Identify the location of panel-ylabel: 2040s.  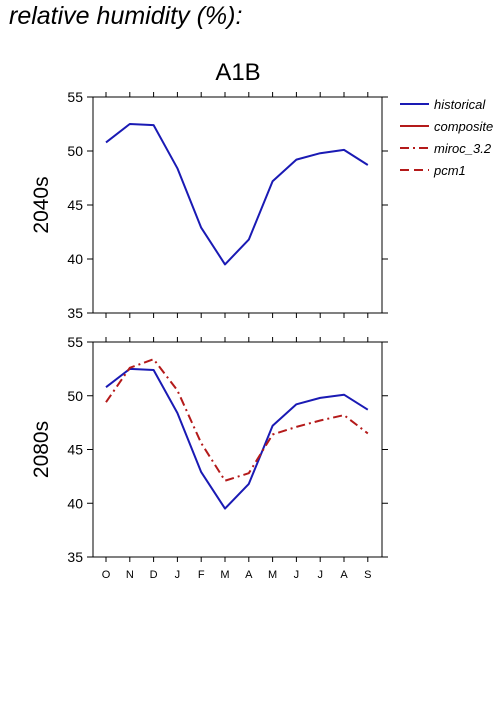
(41, 204).